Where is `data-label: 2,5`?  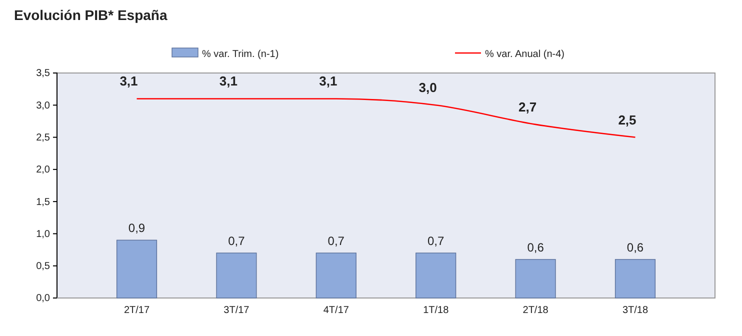
data-label: 2,5 is located at coordinates (627, 120).